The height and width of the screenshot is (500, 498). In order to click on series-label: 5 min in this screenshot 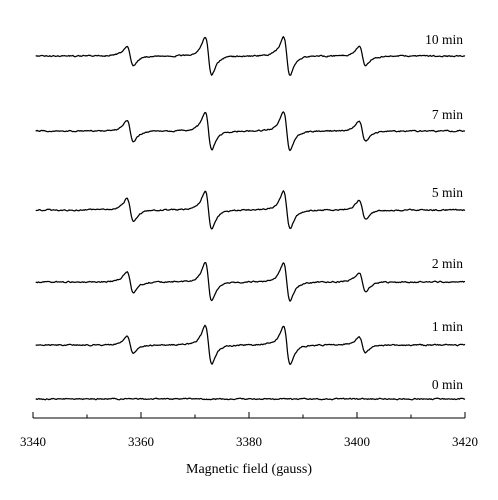, I will do `click(447, 192)`.